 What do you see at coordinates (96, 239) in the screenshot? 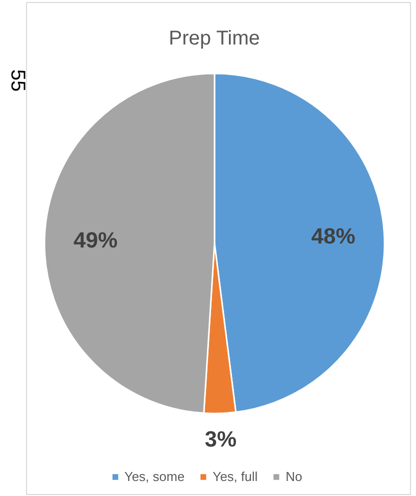
I see `data-label: 49%` at bounding box center [96, 239].